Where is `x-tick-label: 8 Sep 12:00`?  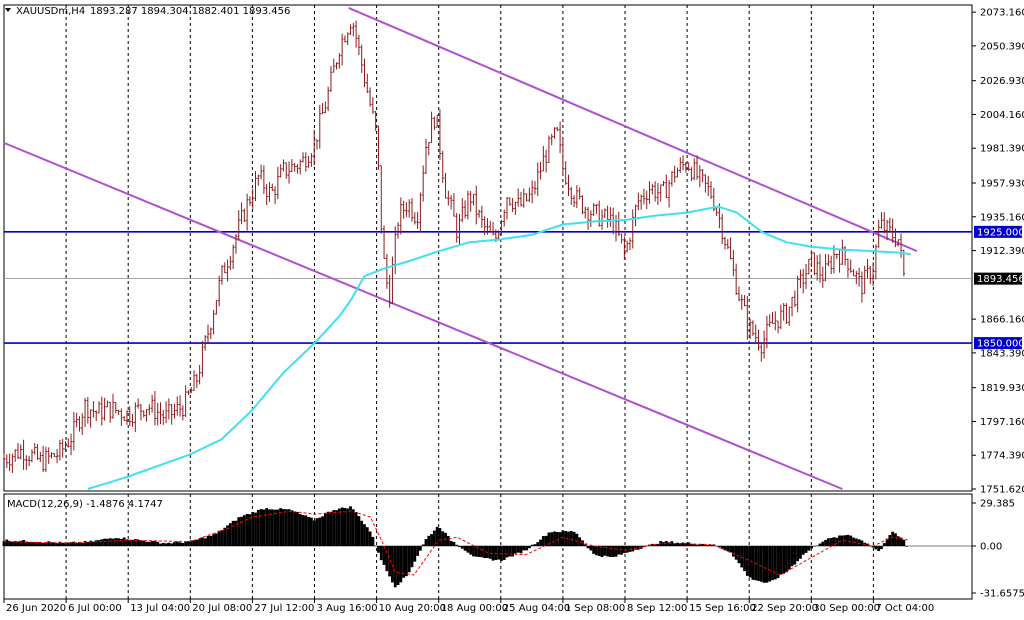
x-tick-label: 8 Sep 12:00 is located at coordinates (657, 608).